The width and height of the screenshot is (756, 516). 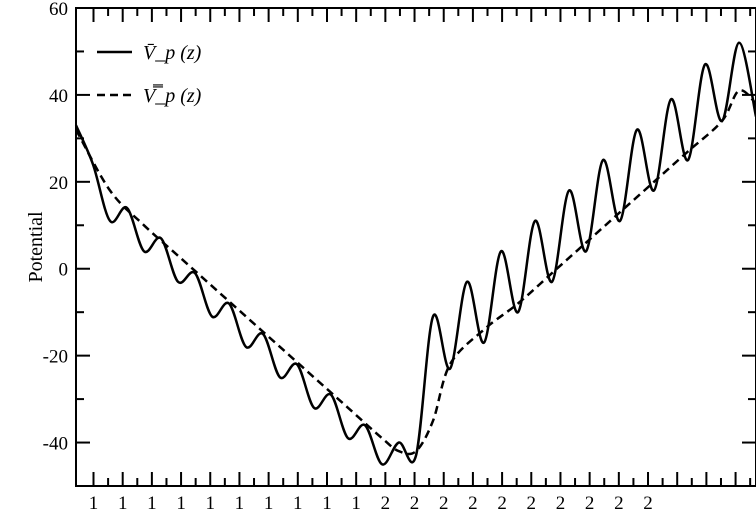 I want to click on y-tick-label: 20, so click(x=58, y=183).